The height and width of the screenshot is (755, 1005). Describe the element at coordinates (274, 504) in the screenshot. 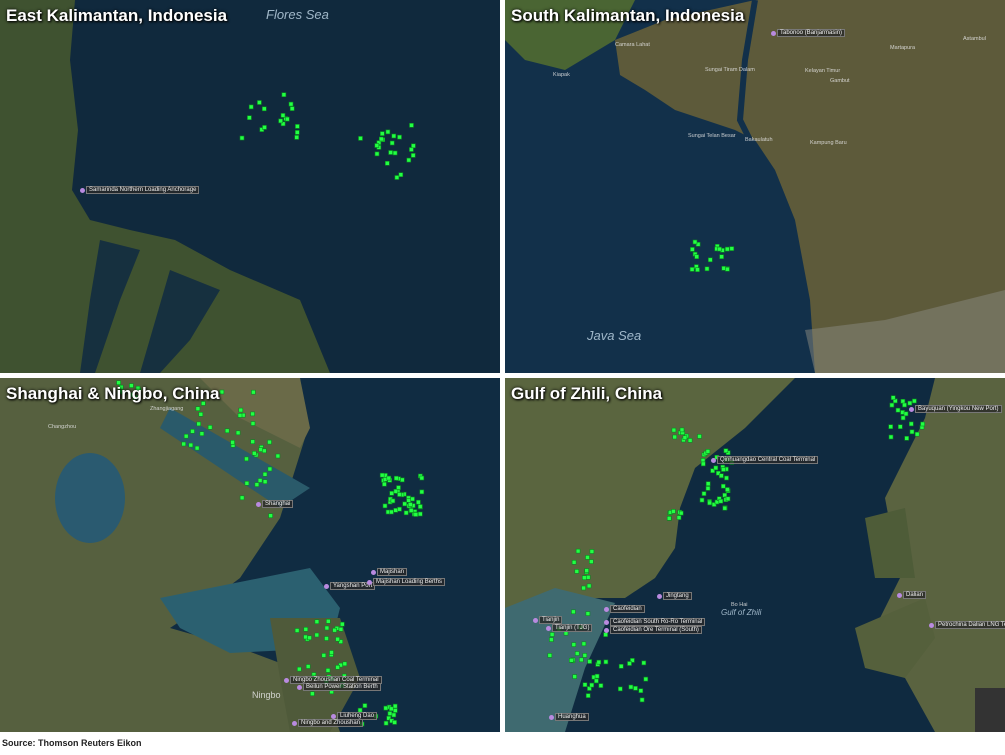

I see `port-label: Shanghai` at that location.